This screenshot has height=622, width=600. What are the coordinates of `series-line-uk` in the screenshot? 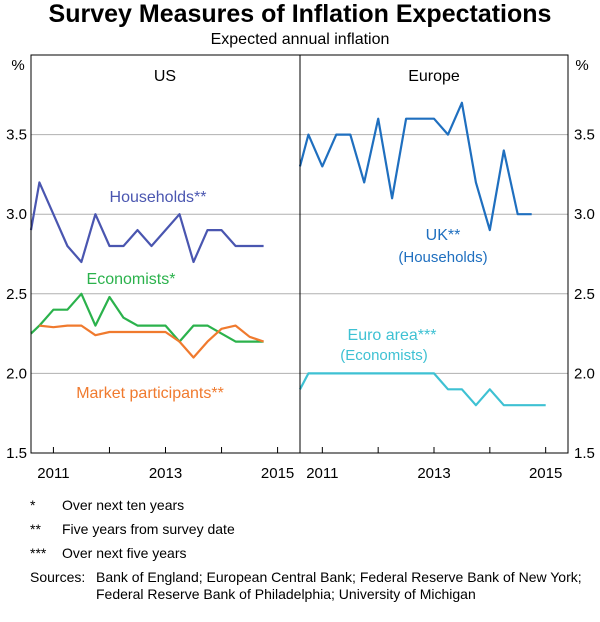 It's located at (415, 166).